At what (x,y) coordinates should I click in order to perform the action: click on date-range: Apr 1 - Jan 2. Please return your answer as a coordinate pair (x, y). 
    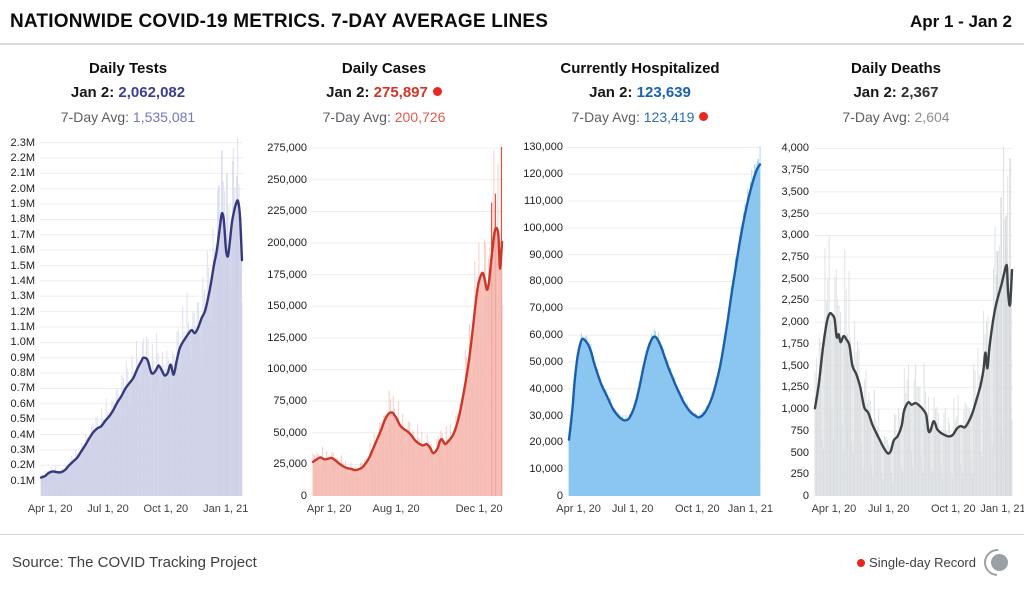
    Looking at the image, I should click on (960, 21).